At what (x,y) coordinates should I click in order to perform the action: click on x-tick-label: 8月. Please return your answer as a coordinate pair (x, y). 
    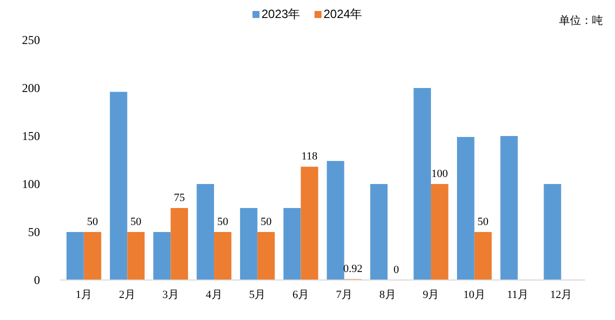
    Looking at the image, I should click on (387, 295).